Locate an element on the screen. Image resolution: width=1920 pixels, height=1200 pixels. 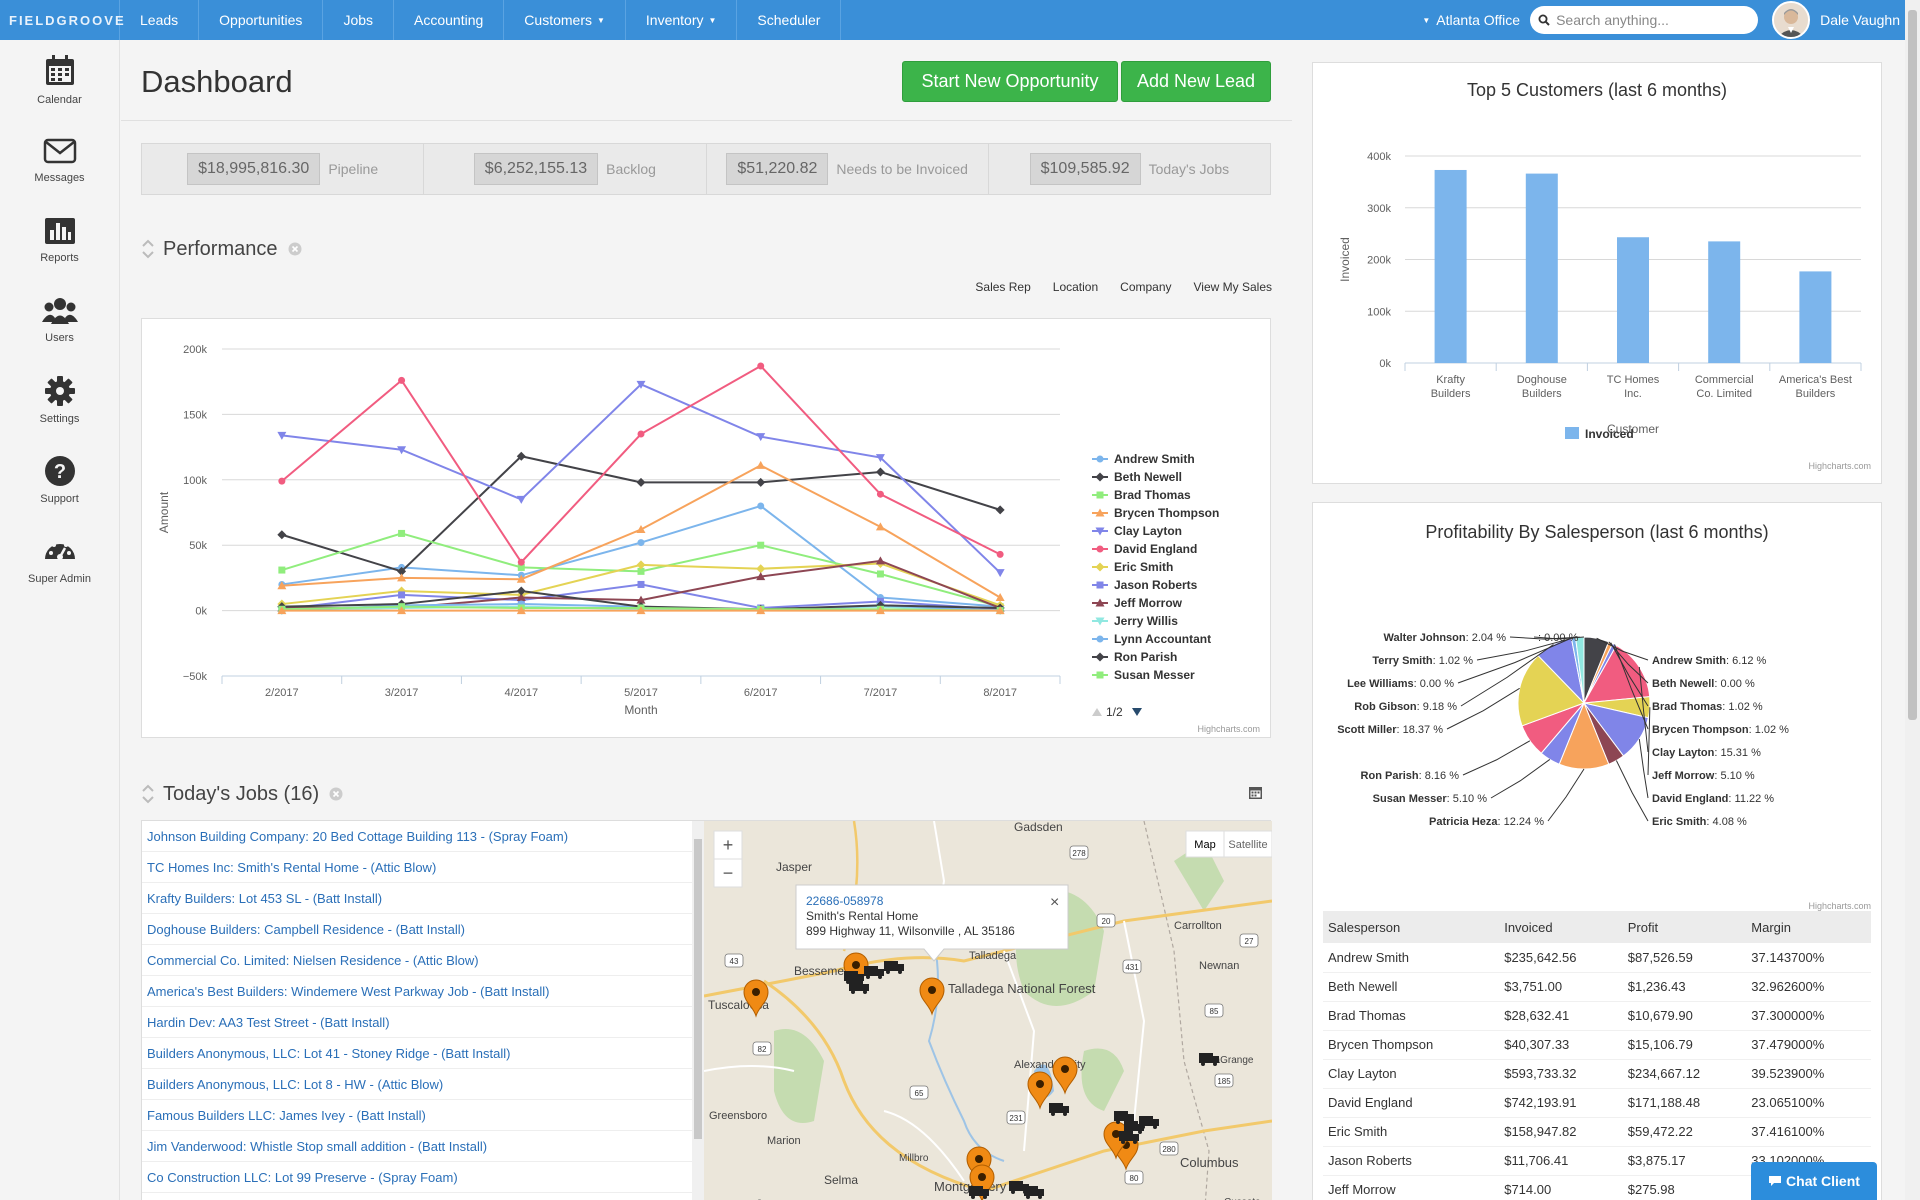
pie-data-label: Ron Parish: 8.16 % is located at coordinates (1446, 761).